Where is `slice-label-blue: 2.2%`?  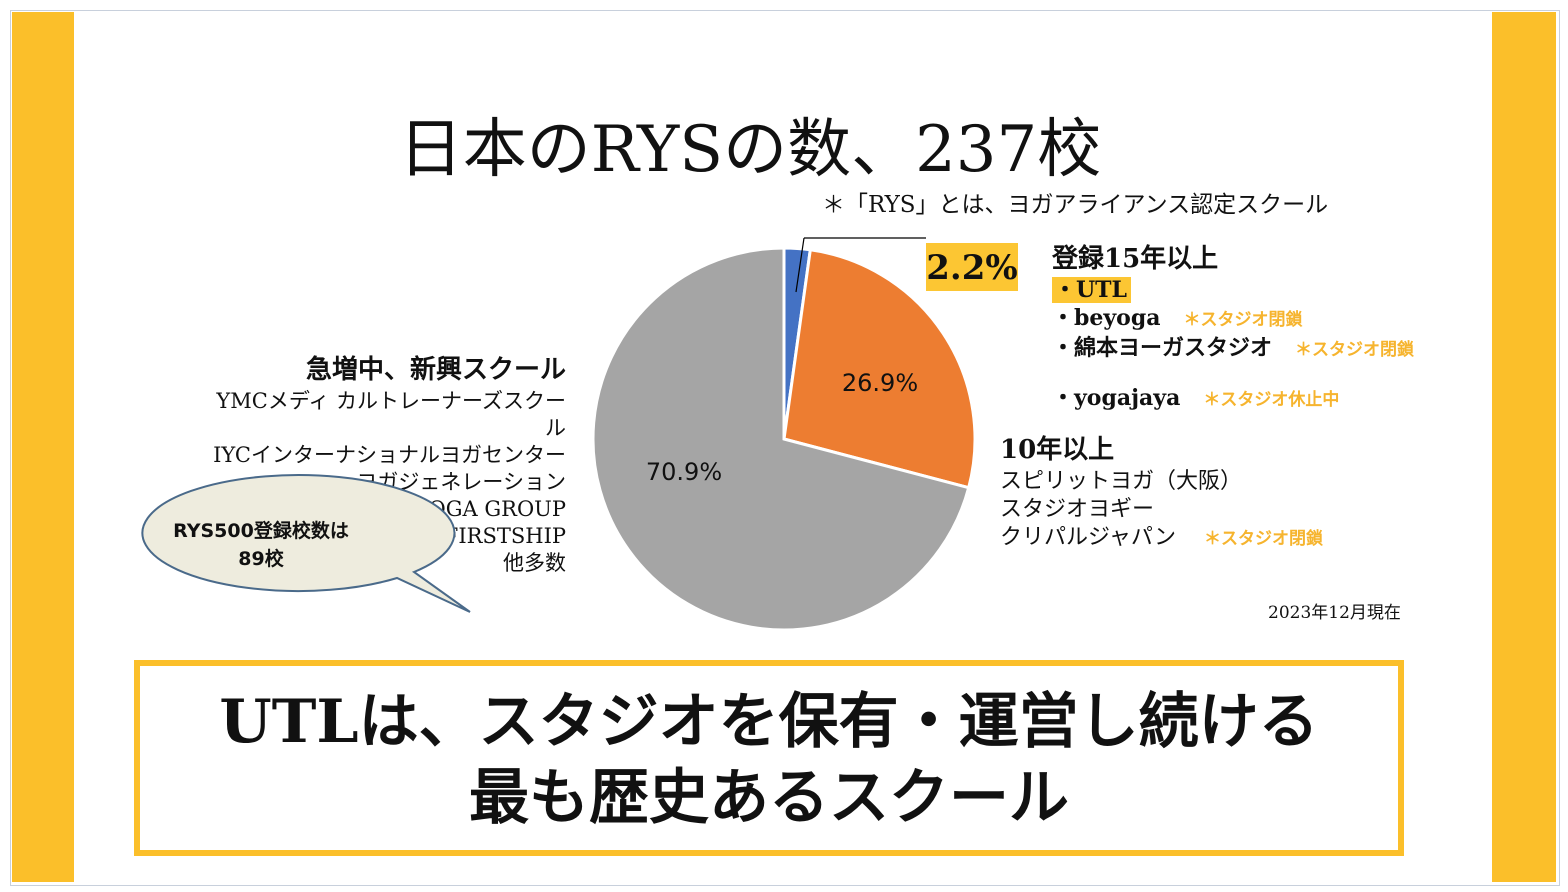
slice-label-blue: 2.2% is located at coordinates (972, 268).